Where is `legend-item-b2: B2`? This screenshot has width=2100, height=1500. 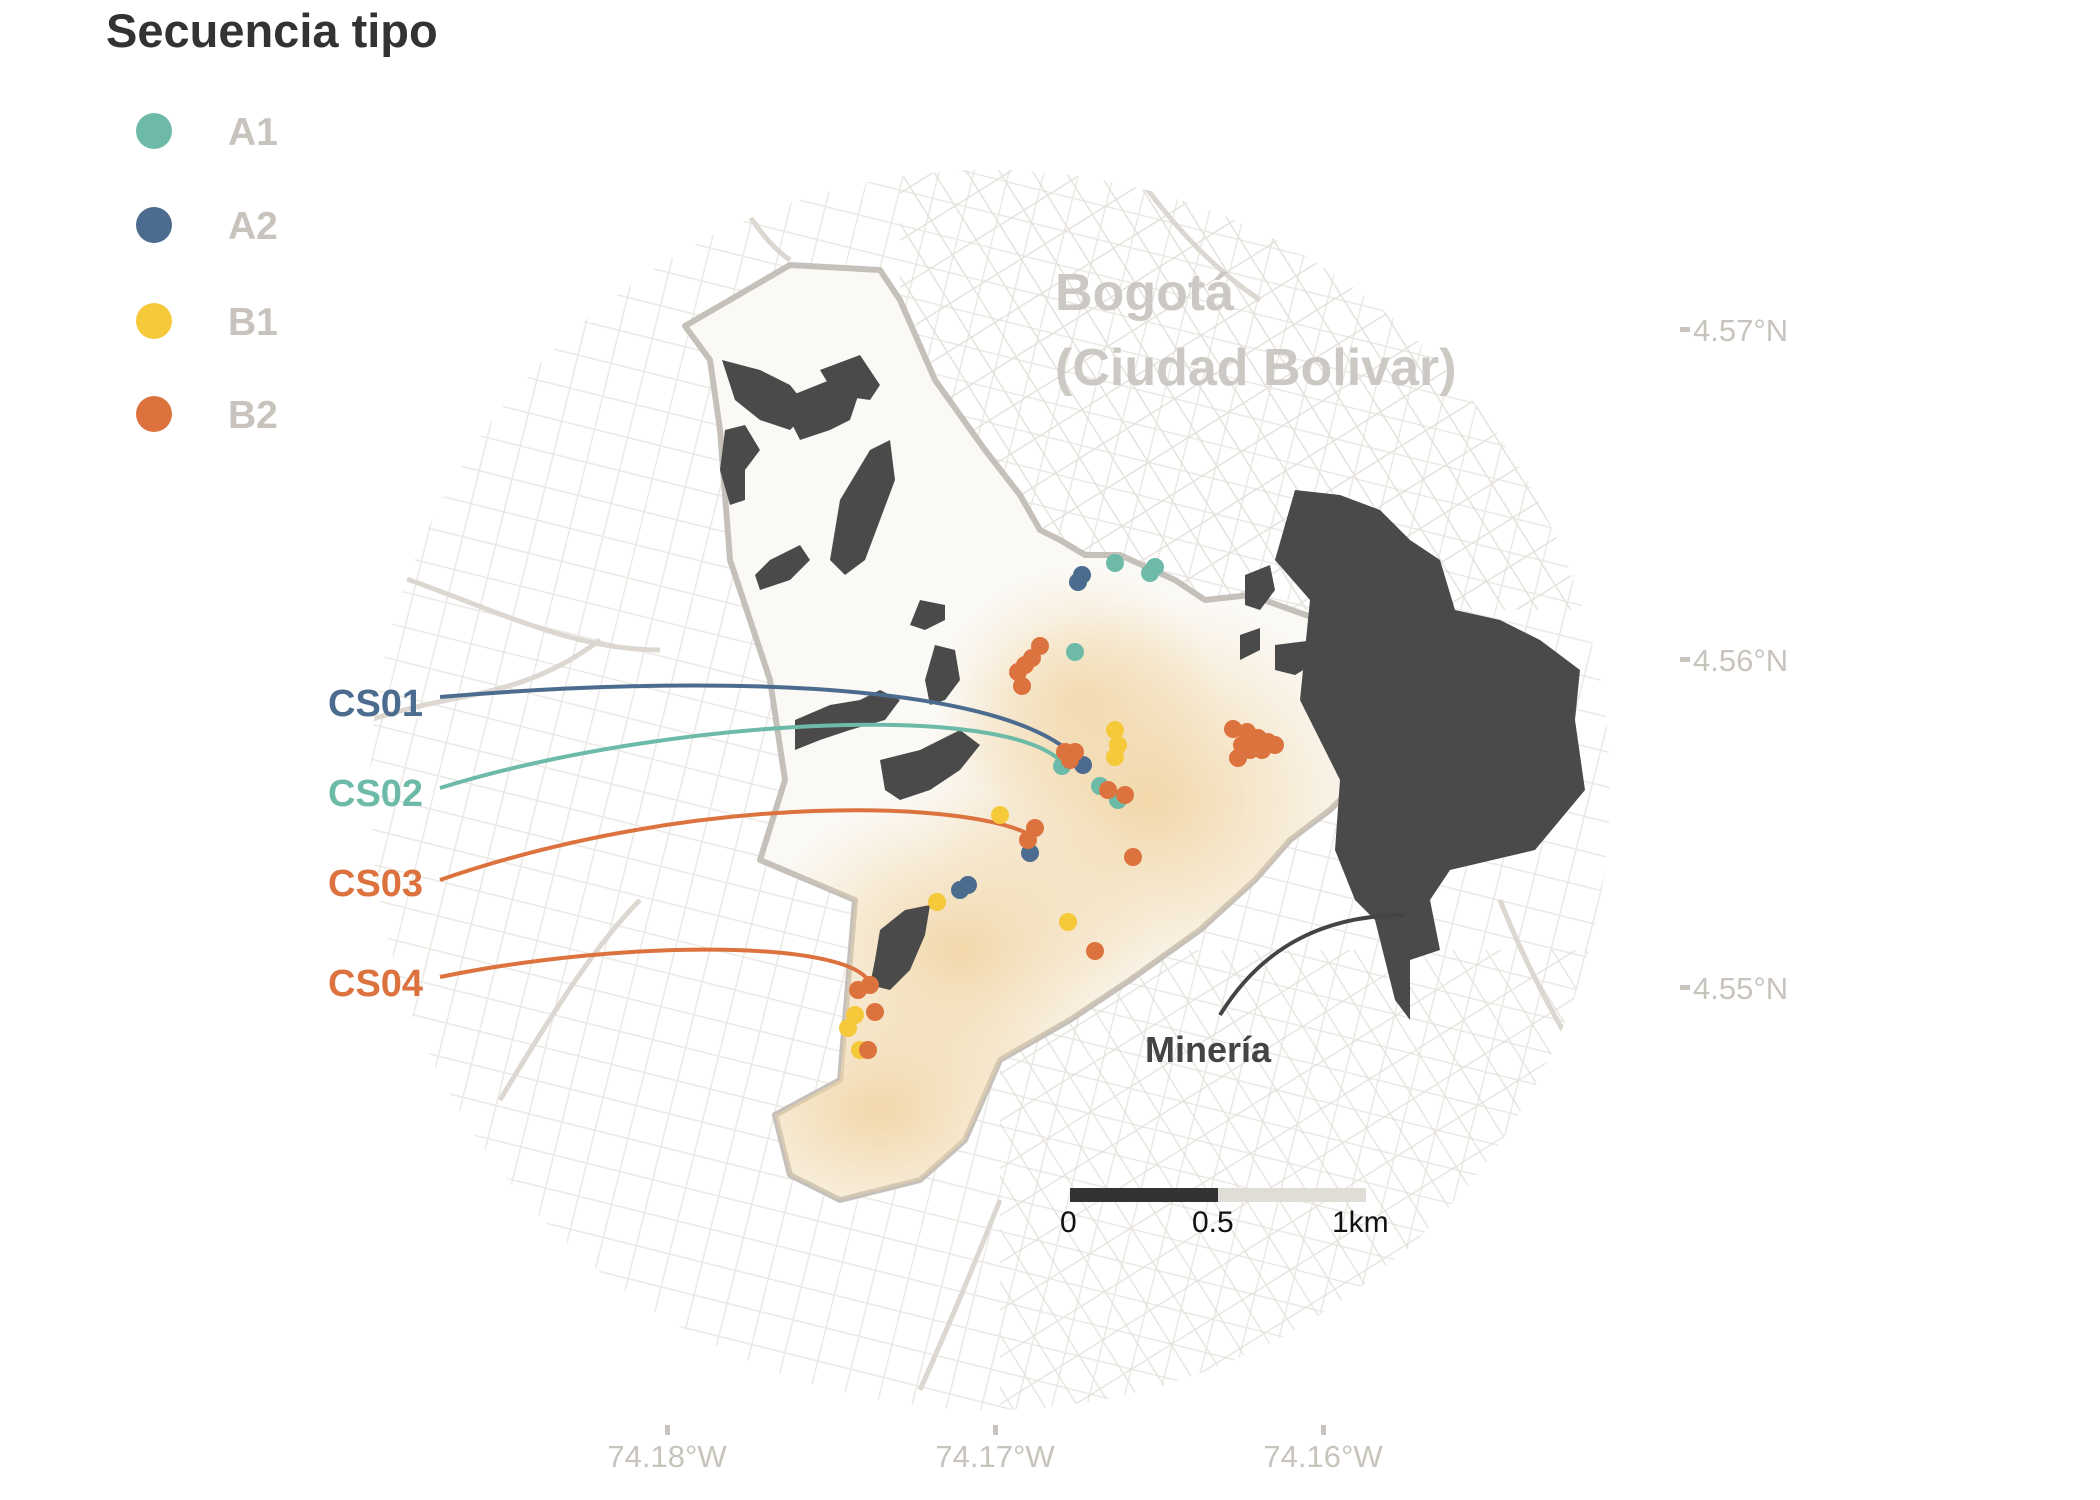
legend-item-b2: B2 is located at coordinates (207, 415).